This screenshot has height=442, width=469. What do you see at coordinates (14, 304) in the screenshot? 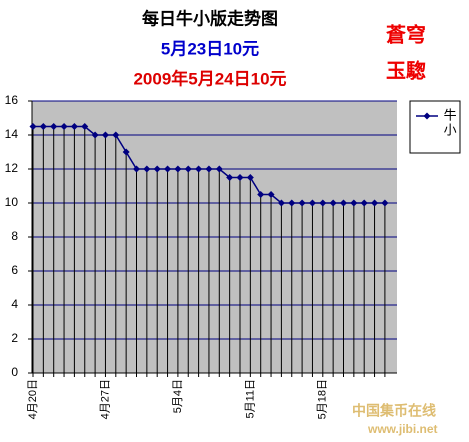
I see `y-tick-label: 4` at bounding box center [14, 304].